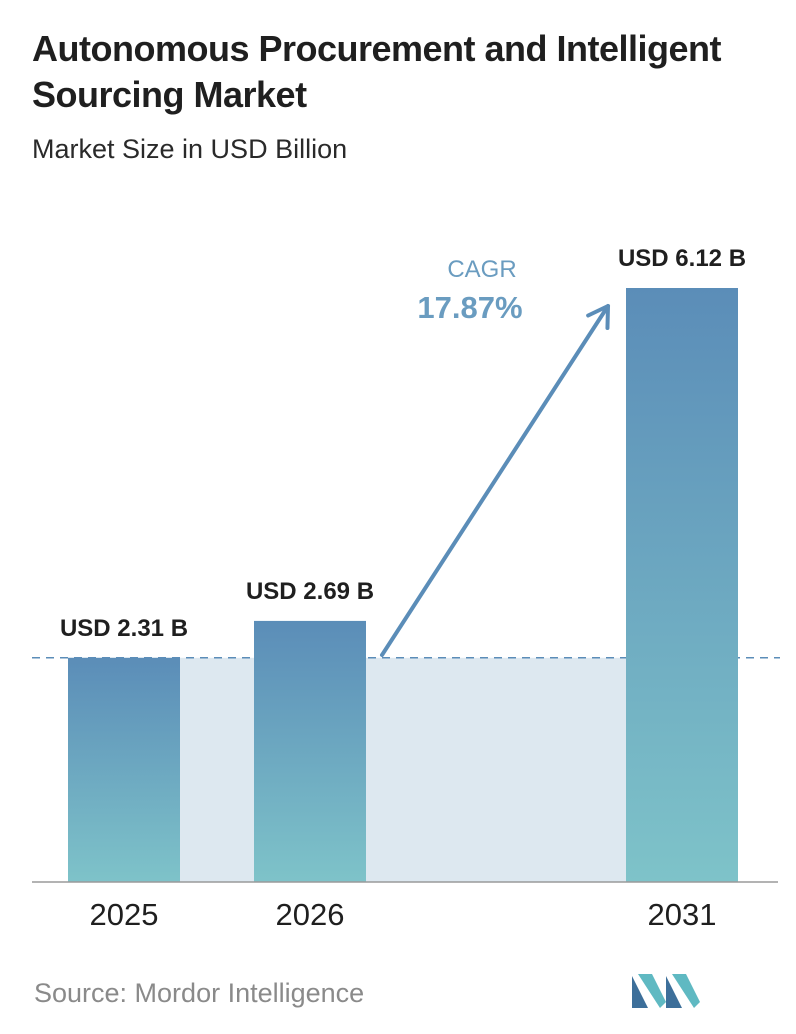 The image size is (796, 1034). What do you see at coordinates (682, 585) in the screenshot?
I see `bar-2031` at bounding box center [682, 585].